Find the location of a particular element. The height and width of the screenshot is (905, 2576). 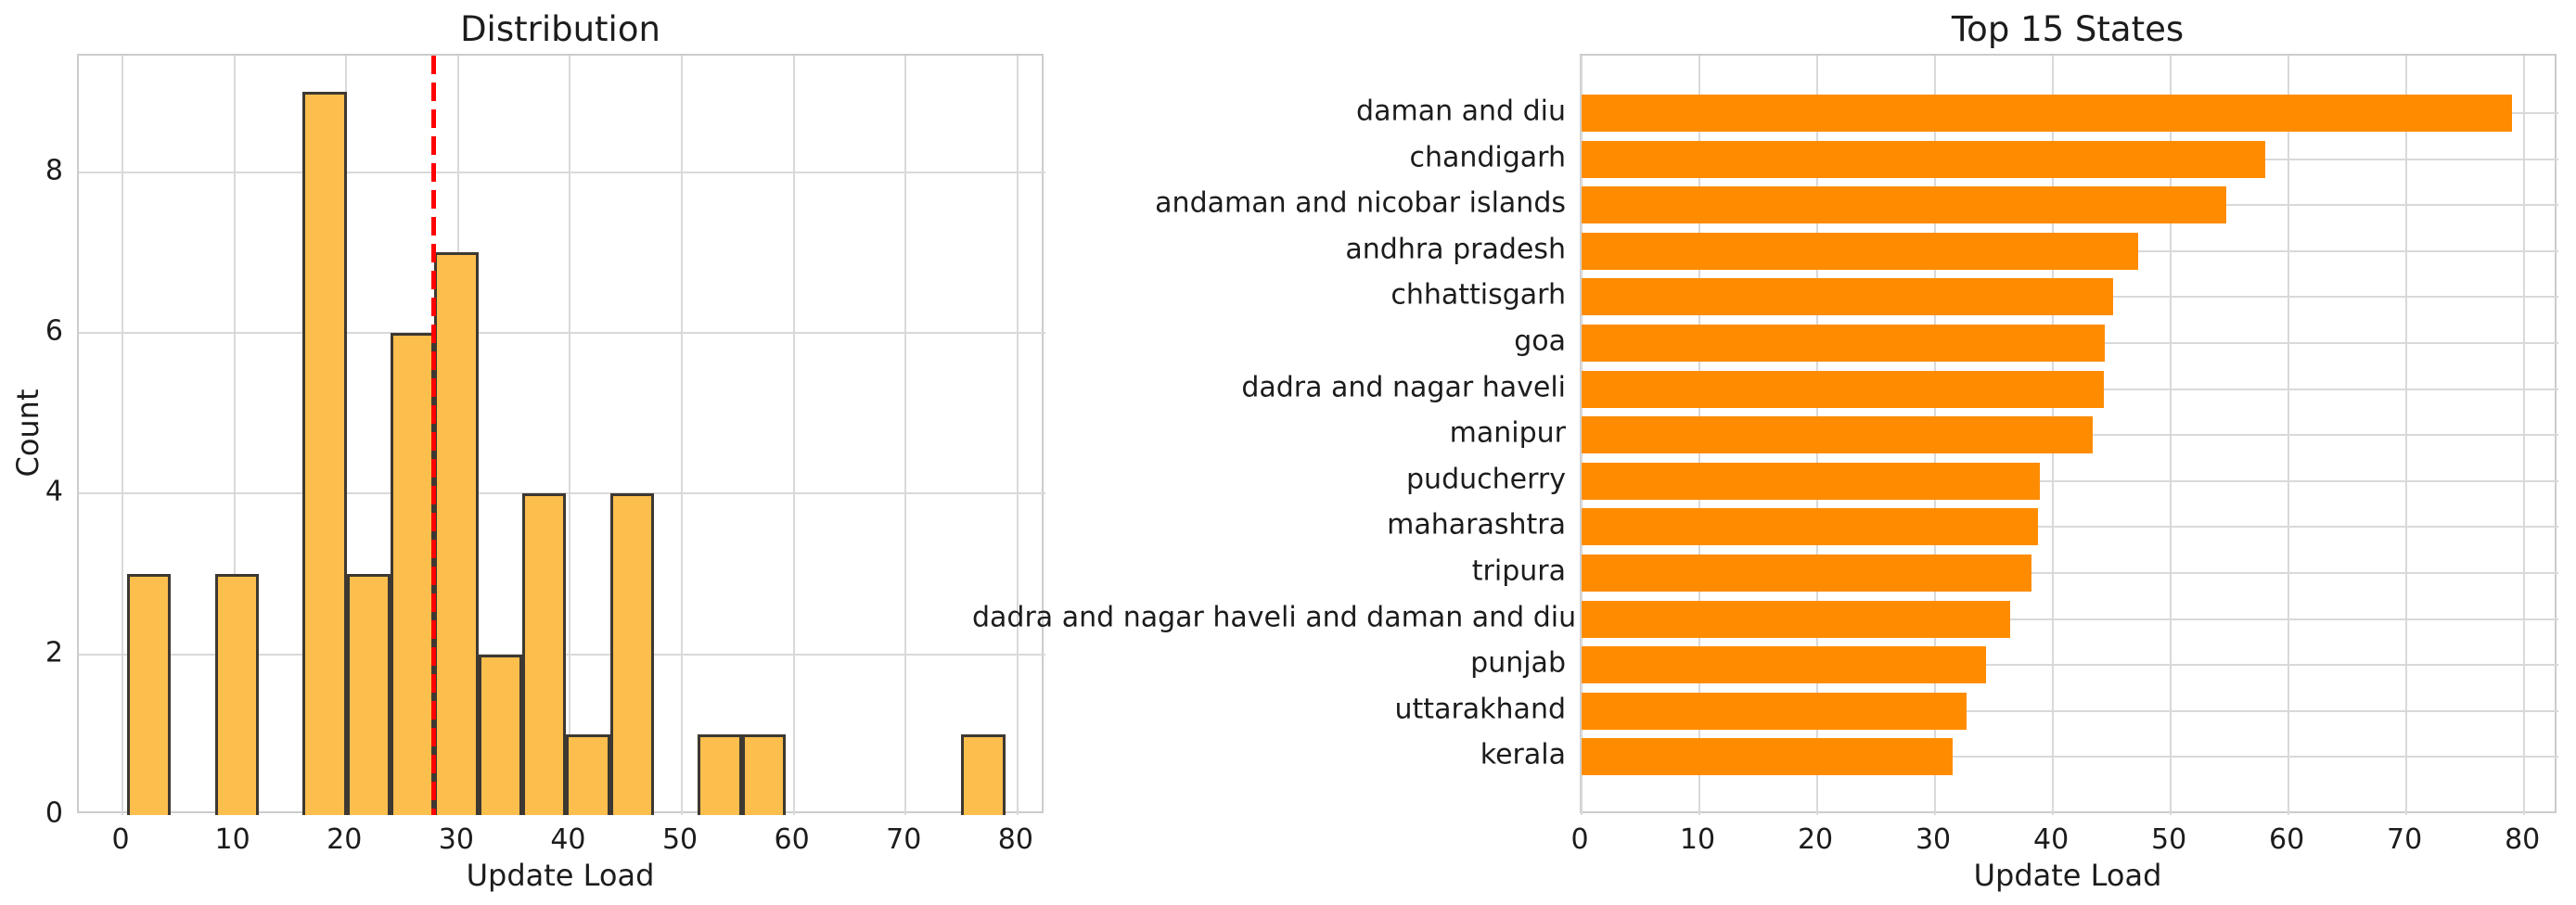

histogram-y-tick-0: 0 is located at coordinates (54, 814).